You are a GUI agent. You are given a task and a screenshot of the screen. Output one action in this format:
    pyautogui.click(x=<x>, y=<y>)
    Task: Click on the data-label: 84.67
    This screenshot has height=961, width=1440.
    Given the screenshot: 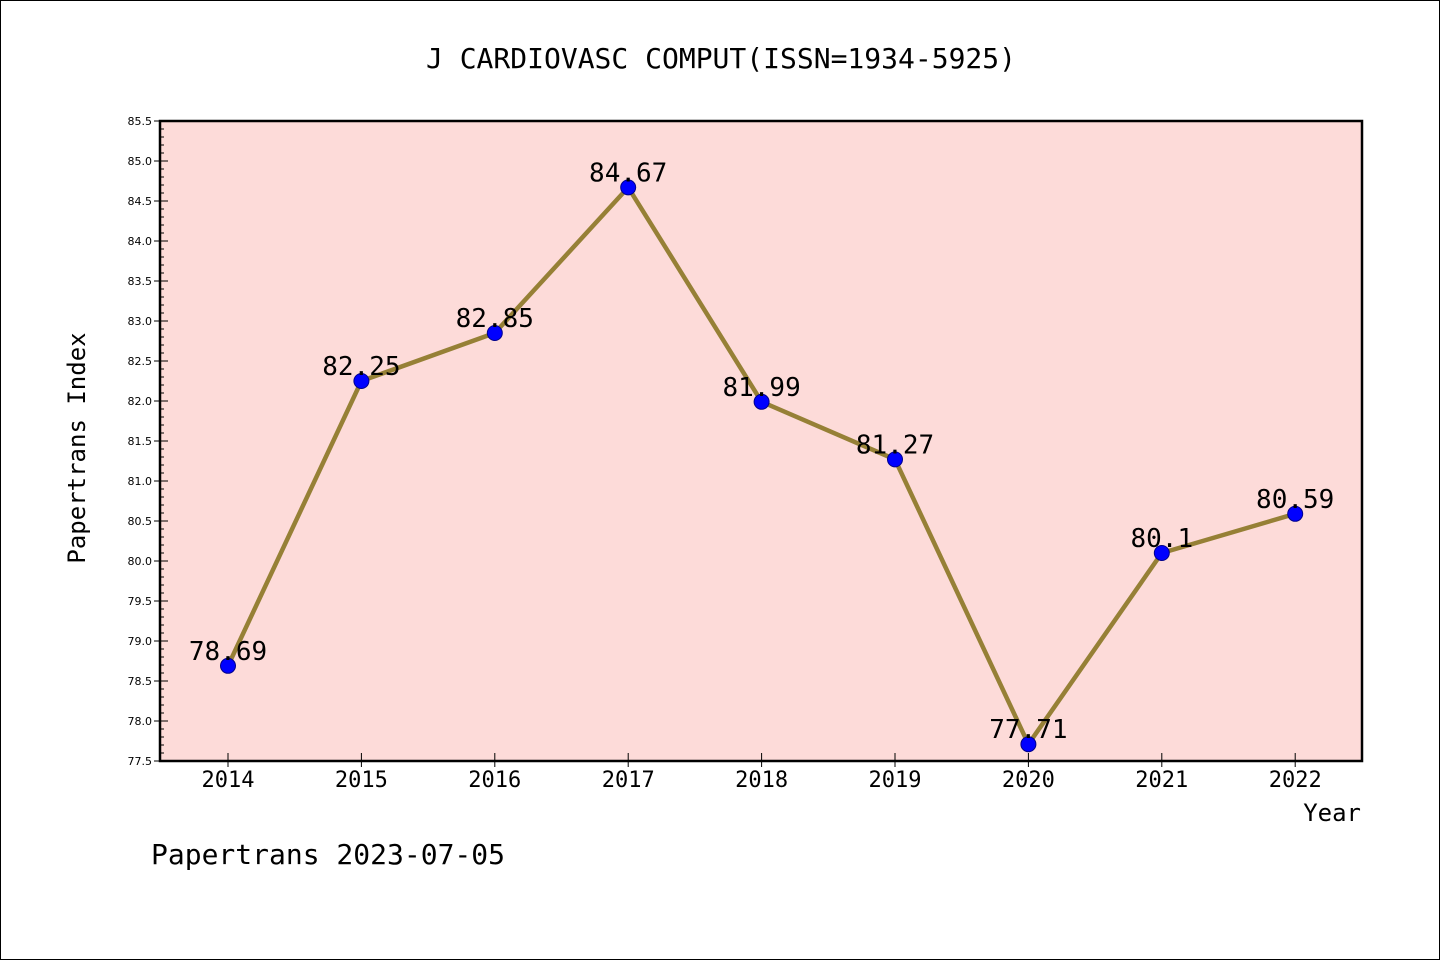 What is the action you would take?
    pyautogui.click(x=628, y=173)
    